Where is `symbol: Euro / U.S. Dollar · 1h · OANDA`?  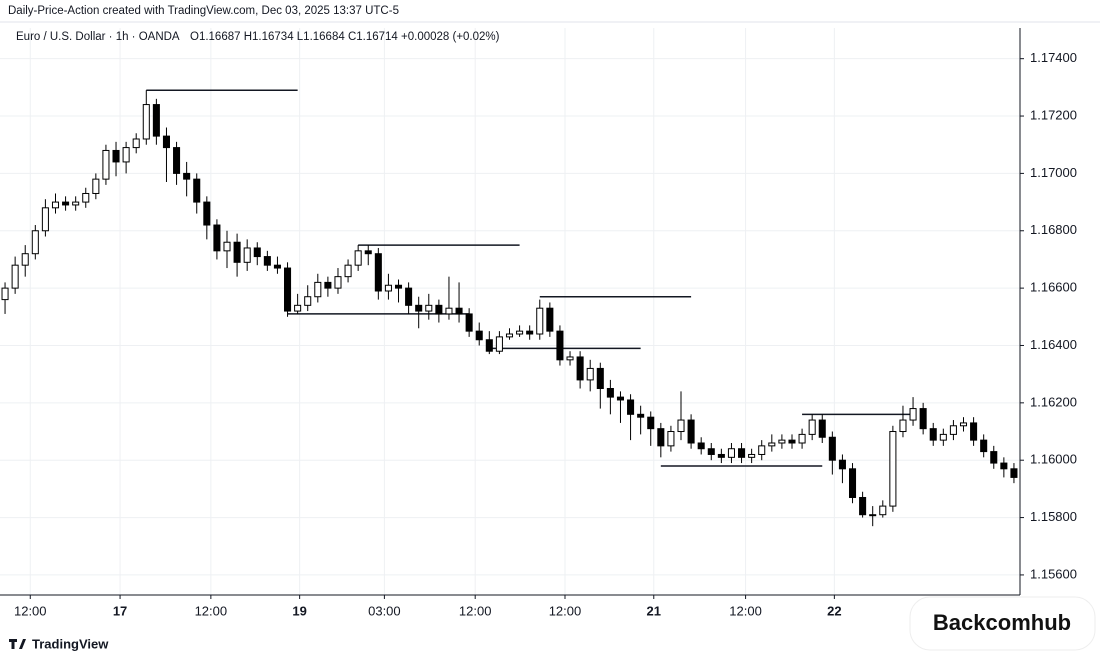 symbol: Euro / U.S. Dollar · 1h · OANDA is located at coordinates (98, 37).